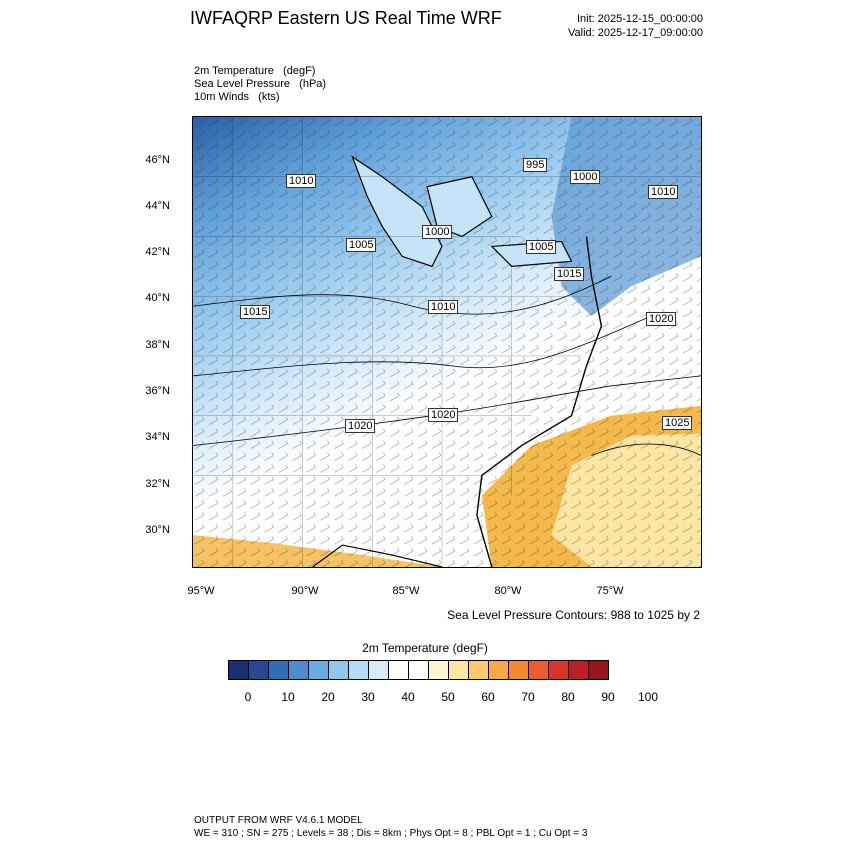 The image size is (850, 850). Describe the element at coordinates (648, 697) in the screenshot. I see `colorbar-tick-label: 100` at that location.